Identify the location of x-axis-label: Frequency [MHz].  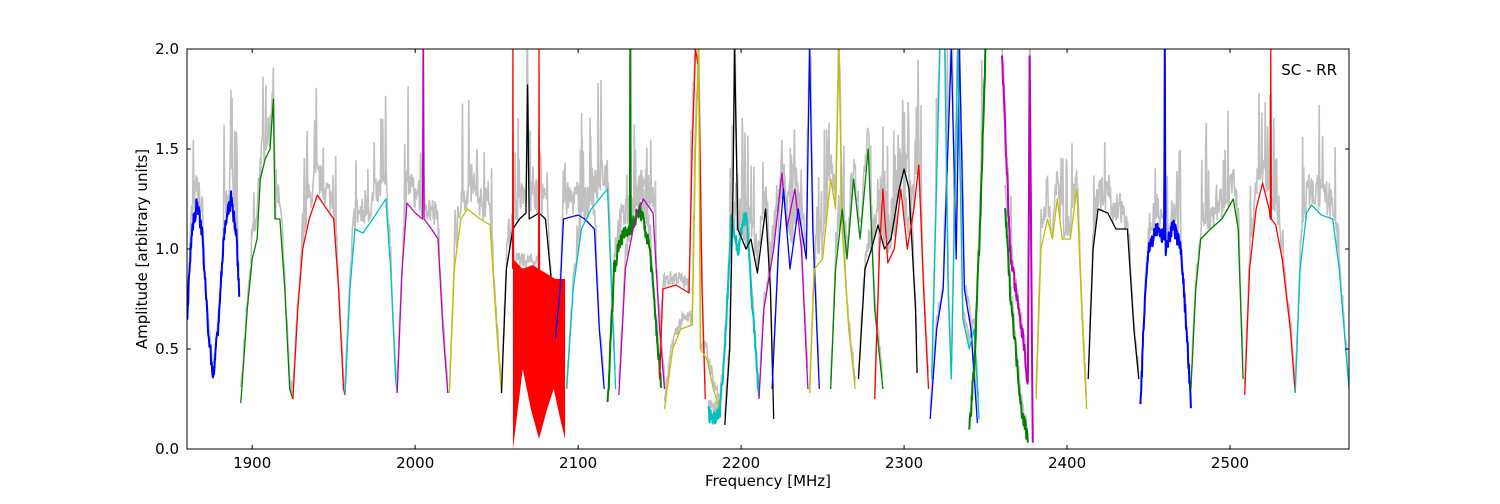
(768, 481).